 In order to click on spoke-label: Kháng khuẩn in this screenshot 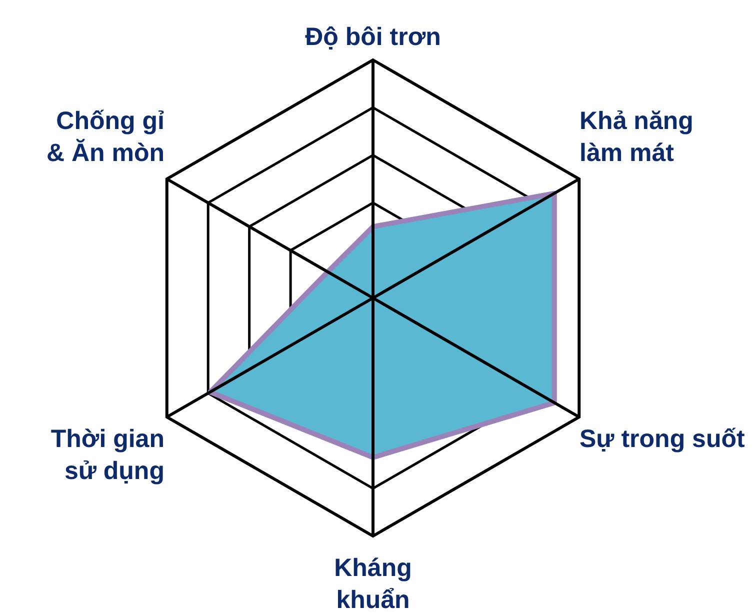, I will do `click(373, 584)`.